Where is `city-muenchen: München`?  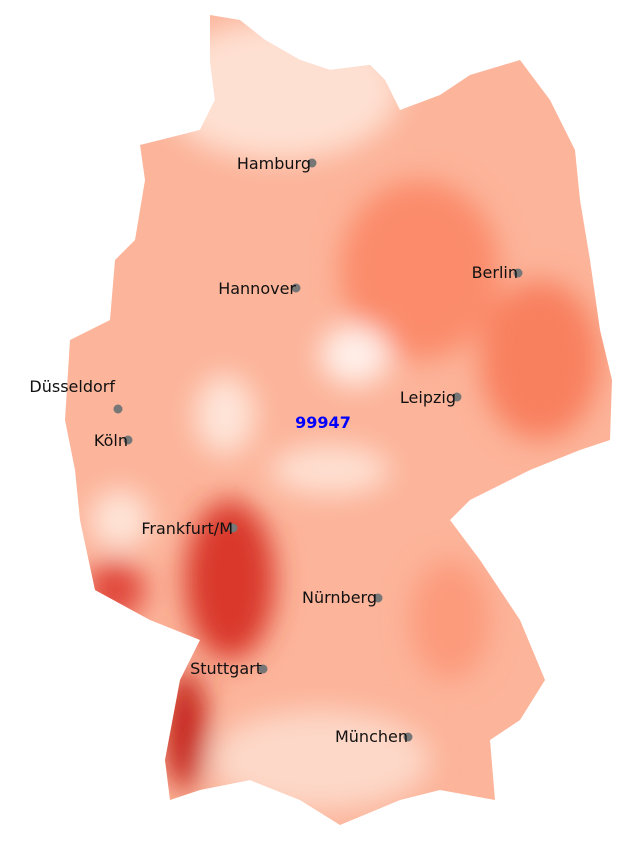
city-muenchen: München is located at coordinates (374, 736).